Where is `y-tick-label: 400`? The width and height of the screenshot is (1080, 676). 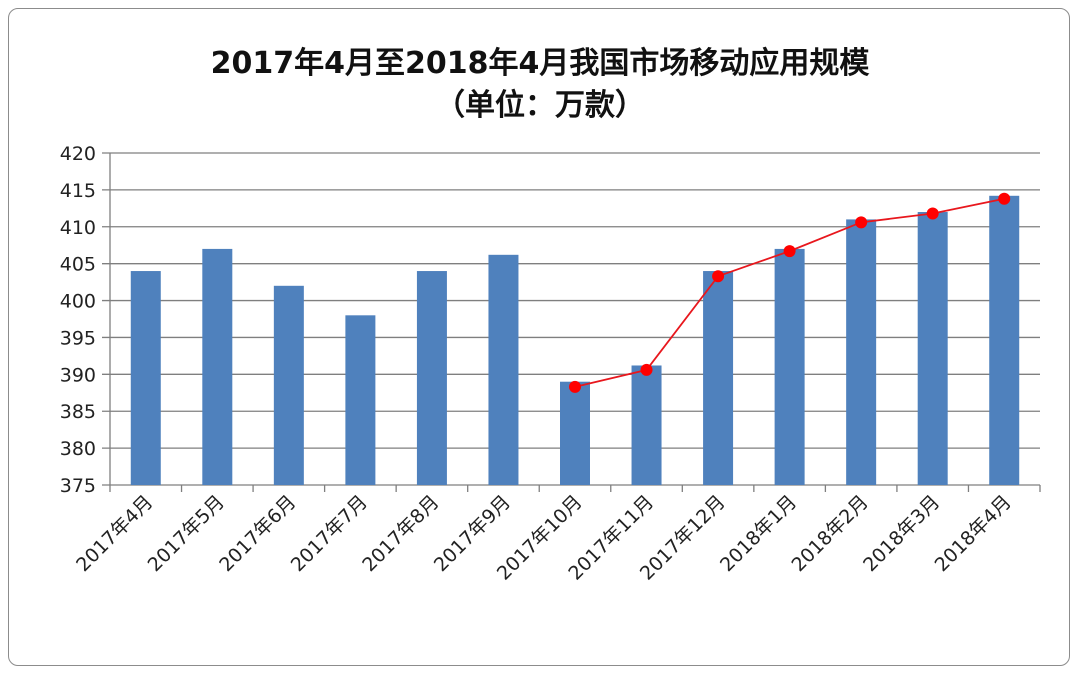 y-tick-label: 400 is located at coordinates (78, 302).